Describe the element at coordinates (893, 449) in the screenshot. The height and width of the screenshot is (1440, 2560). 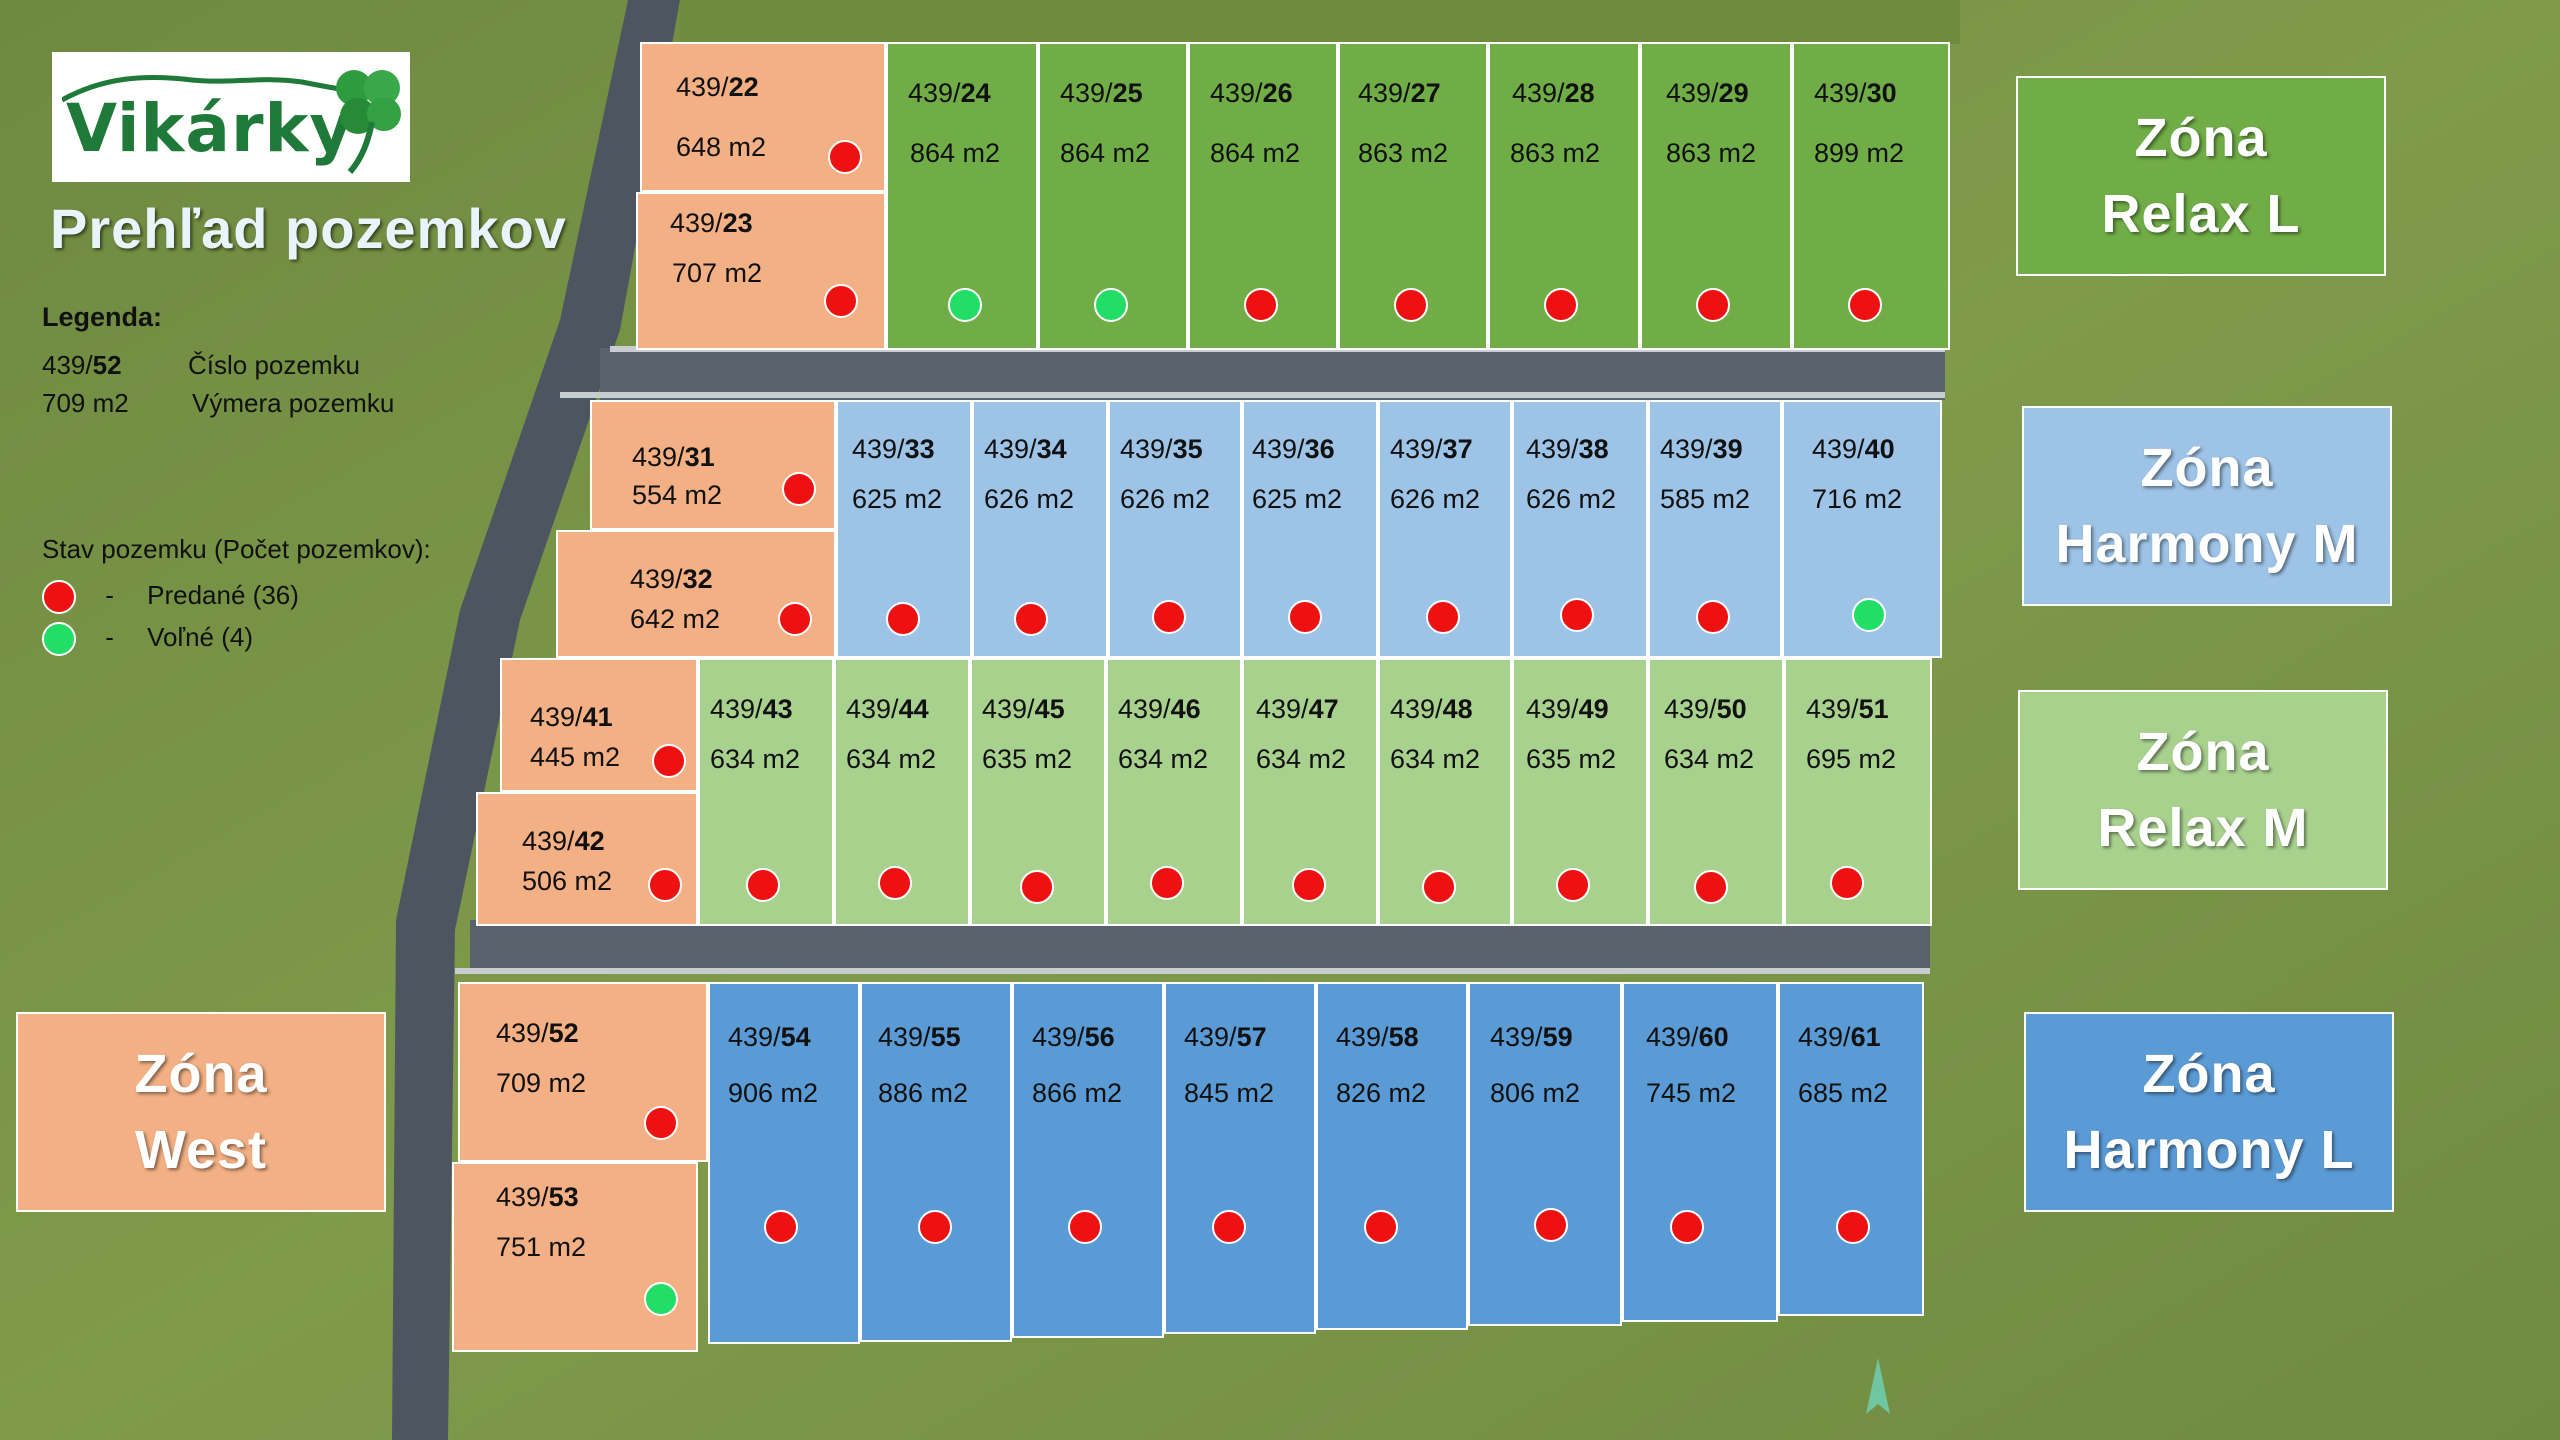
I see `plot-number: 439/33` at that location.